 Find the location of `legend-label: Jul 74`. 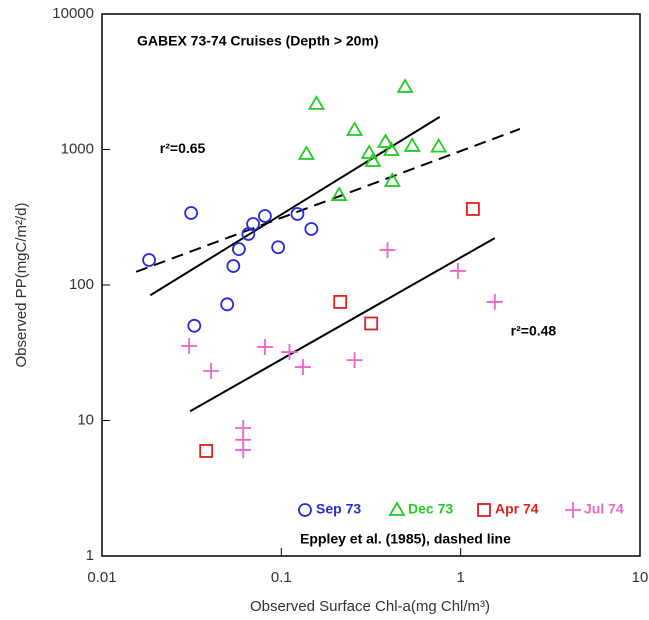

legend-label: Jul 74 is located at coordinates (604, 509).